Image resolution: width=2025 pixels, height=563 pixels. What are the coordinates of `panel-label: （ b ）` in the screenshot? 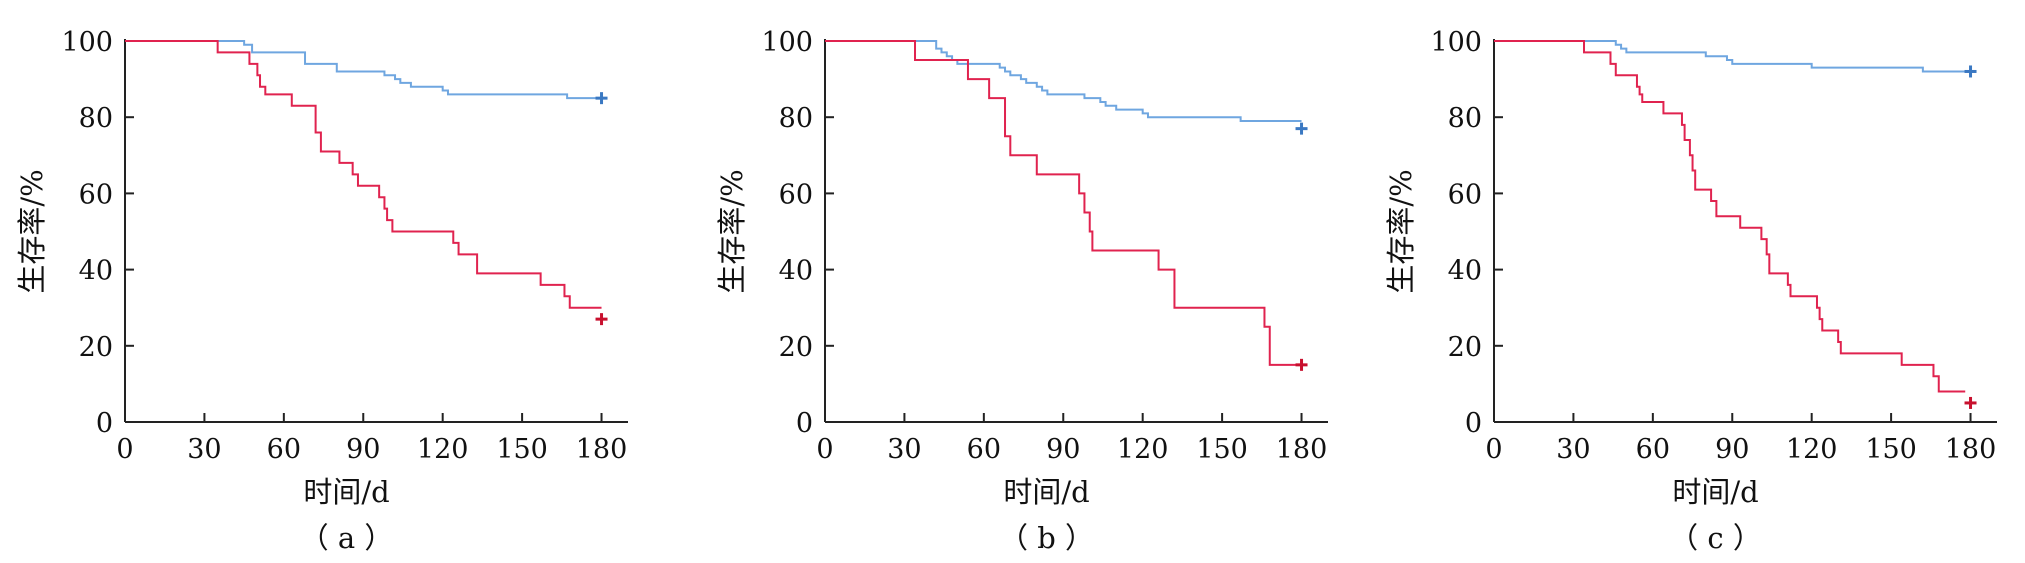 It's located at (1046, 538).